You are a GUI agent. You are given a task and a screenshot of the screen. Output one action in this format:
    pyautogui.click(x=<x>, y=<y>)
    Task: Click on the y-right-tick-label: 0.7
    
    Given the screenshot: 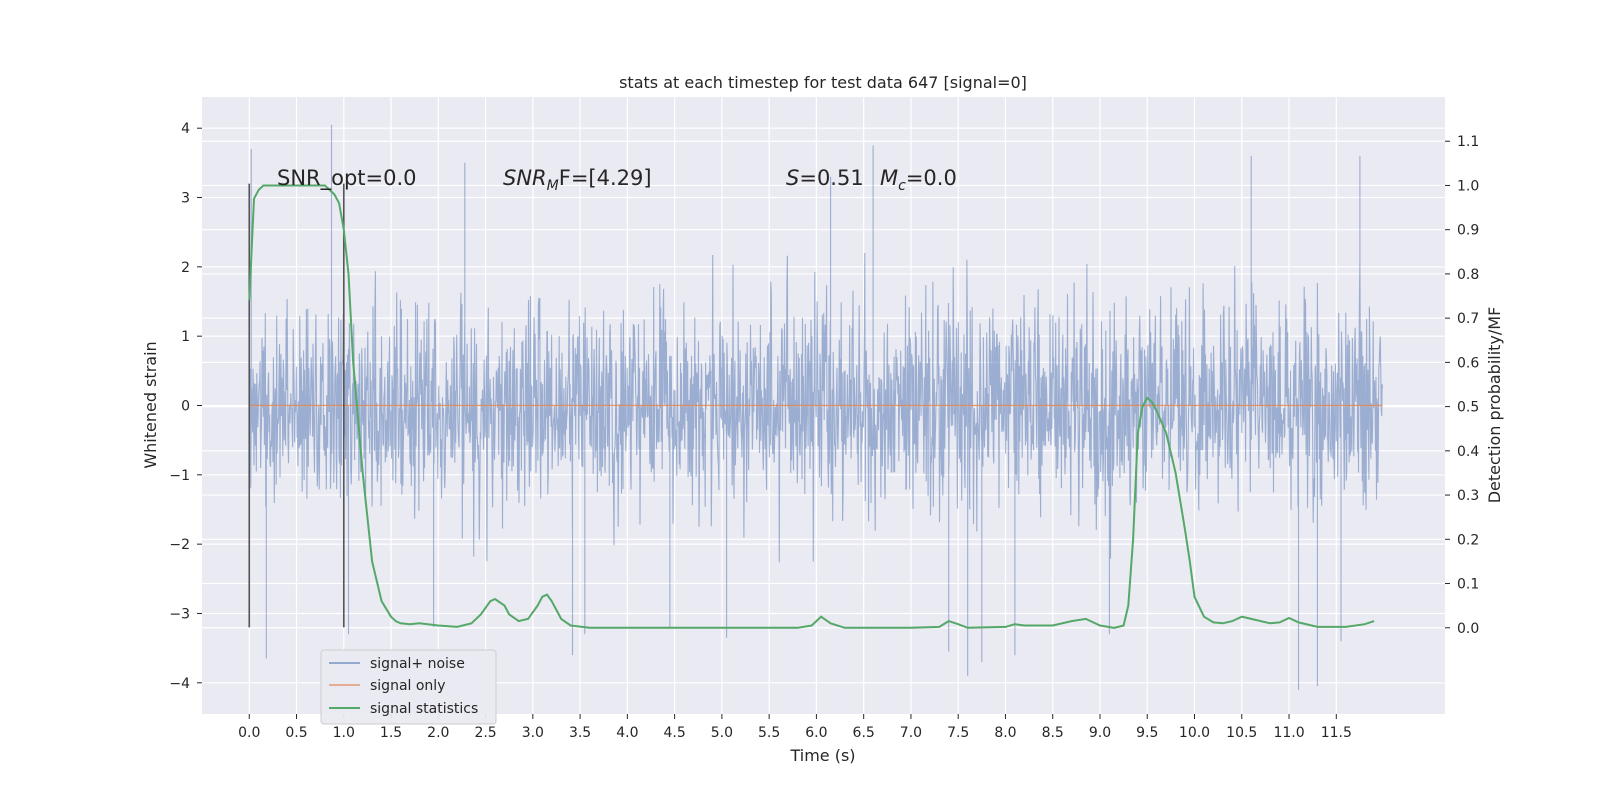 What is the action you would take?
    pyautogui.click(x=1468, y=319)
    